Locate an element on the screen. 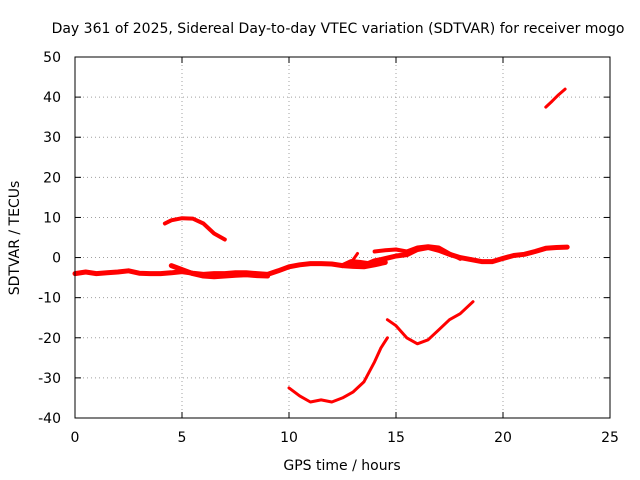 This screenshot has height=480, width=640. y-tick-label: -20 is located at coordinates (49, 339).